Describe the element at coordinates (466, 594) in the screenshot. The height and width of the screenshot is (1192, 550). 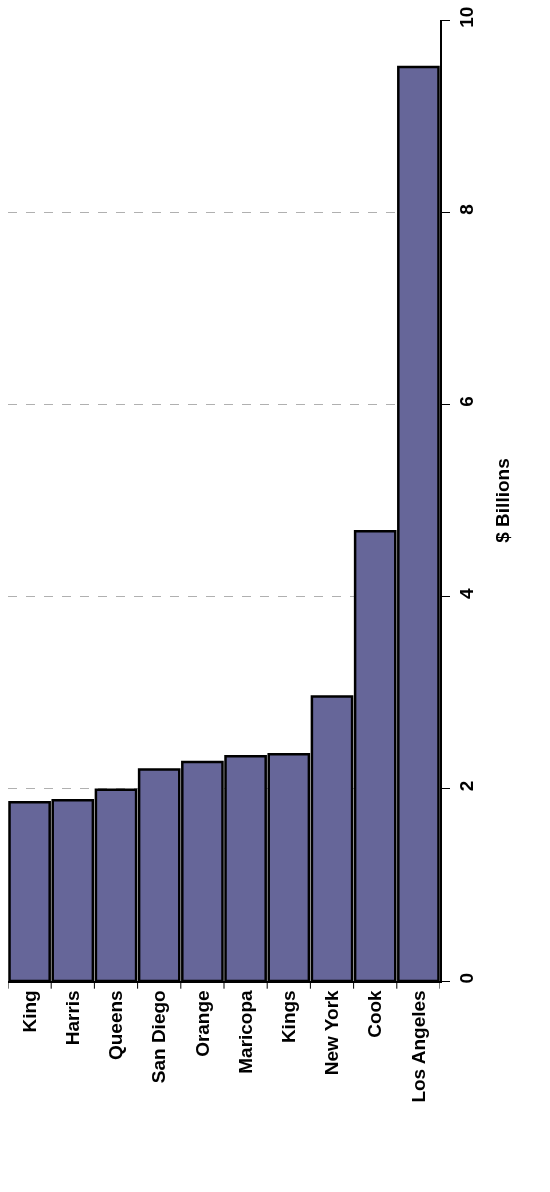
I see `y-tick-label: 4` at that location.